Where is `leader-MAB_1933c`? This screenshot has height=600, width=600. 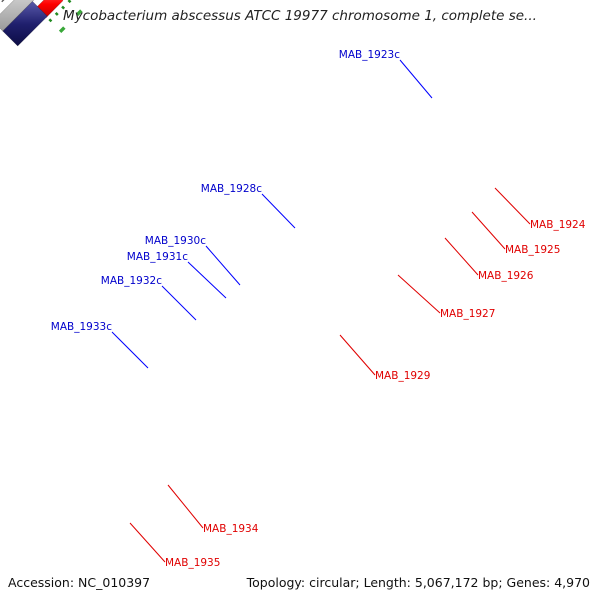 leader-MAB_1933c is located at coordinates (130, 350).